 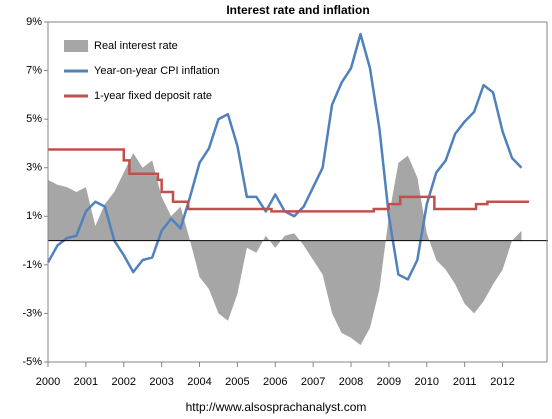 I want to click on x-tick-label: 2008, so click(x=351, y=382).